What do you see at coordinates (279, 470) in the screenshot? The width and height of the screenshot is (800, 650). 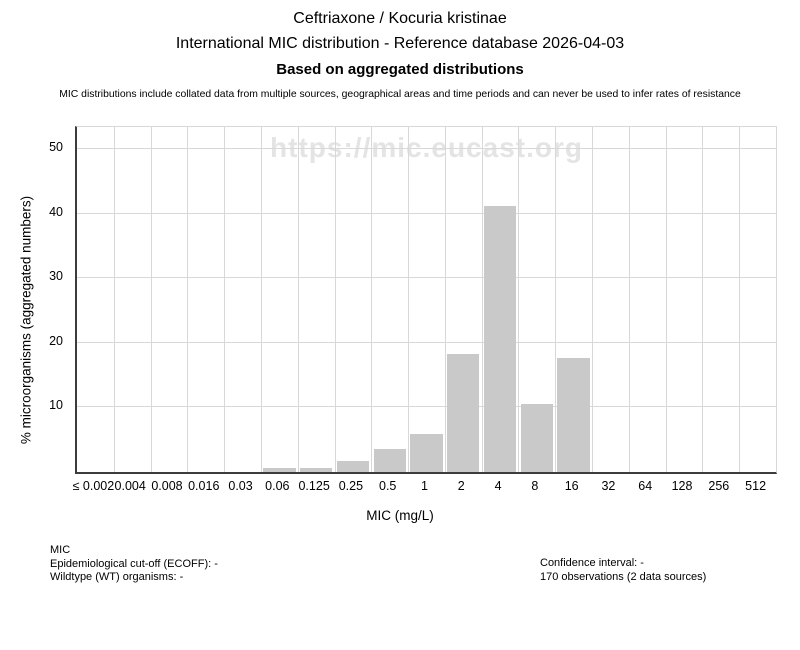 I see `bar-0.06` at bounding box center [279, 470].